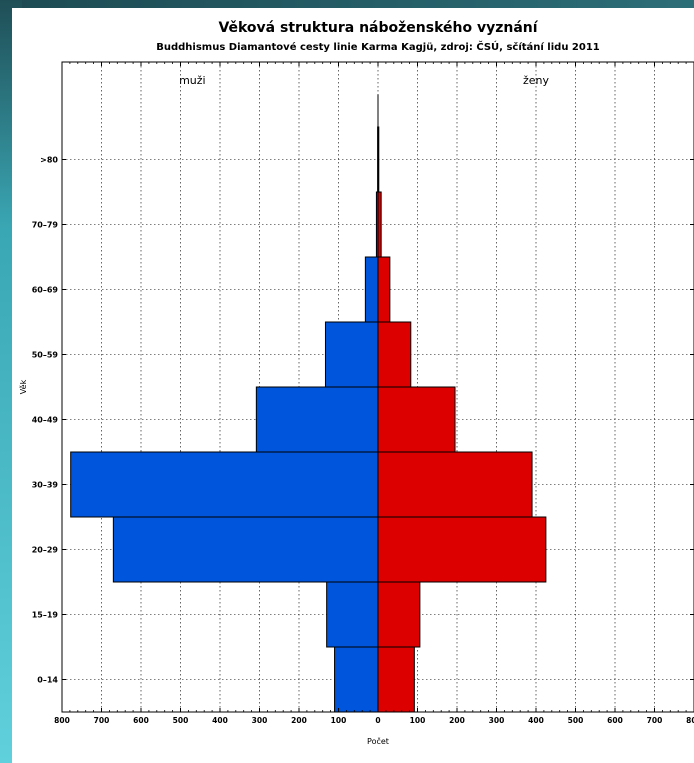 The height and width of the screenshot is (763, 694). Describe the element at coordinates (47, 680) in the screenshot. I see `y-tick-label: 0–14` at that location.